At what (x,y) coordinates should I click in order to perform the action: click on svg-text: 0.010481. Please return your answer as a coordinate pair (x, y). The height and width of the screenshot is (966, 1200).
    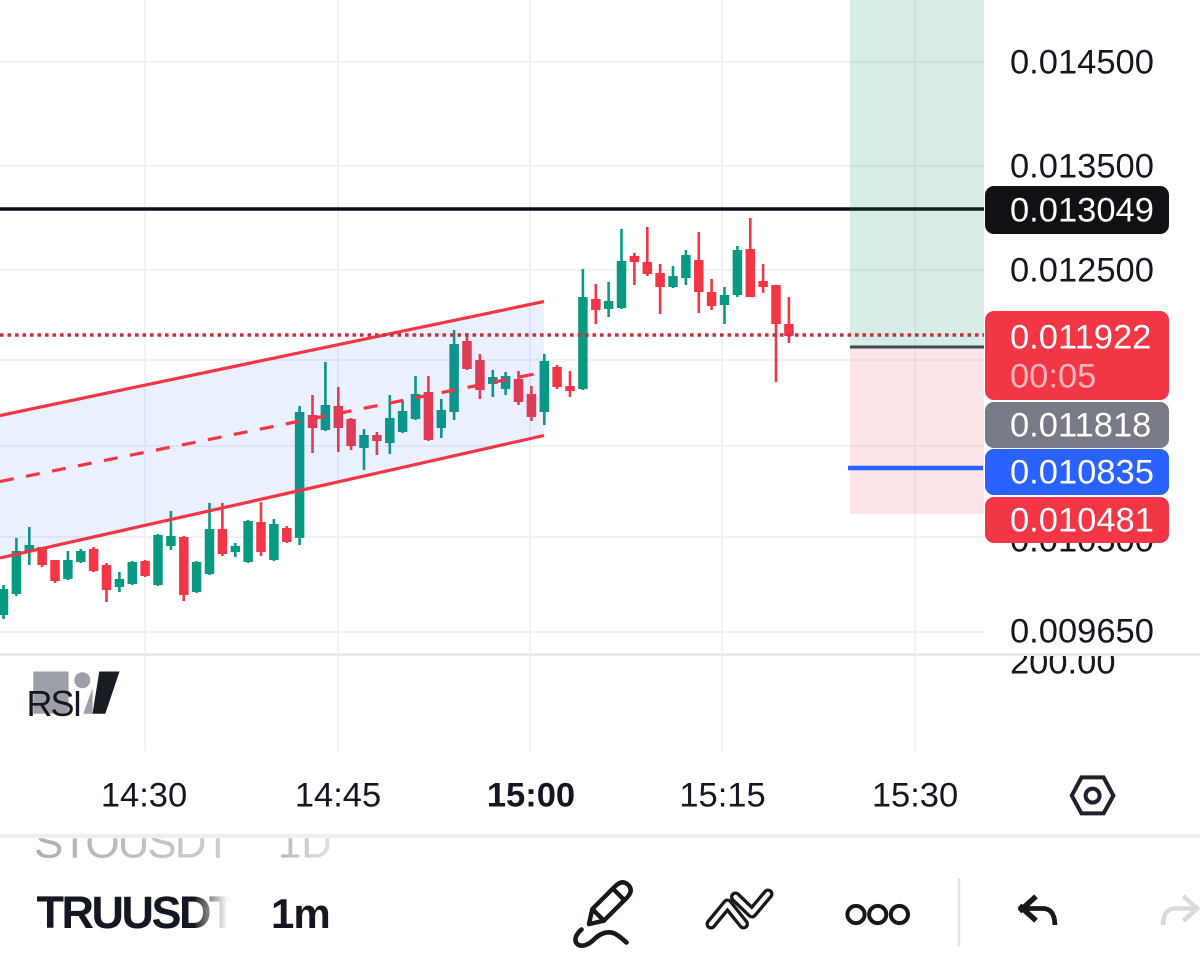
    Looking at the image, I should click on (1082, 521).